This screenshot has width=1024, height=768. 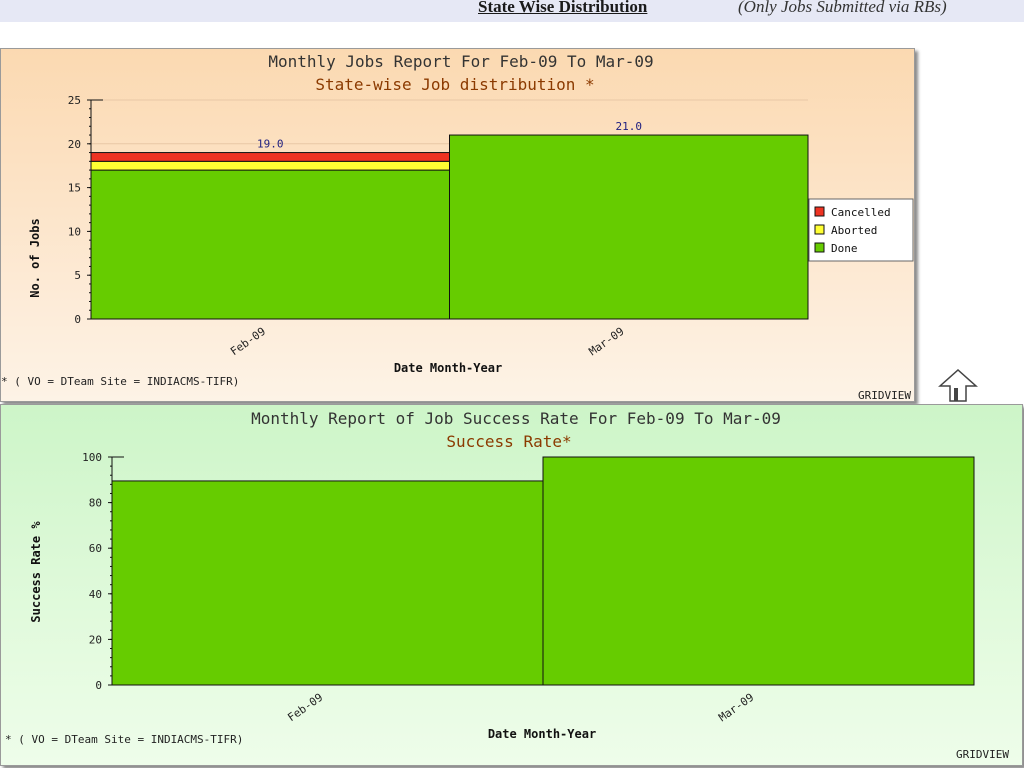 What do you see at coordinates (77, 275) in the screenshot?
I see `y-tick-label: 5` at bounding box center [77, 275].